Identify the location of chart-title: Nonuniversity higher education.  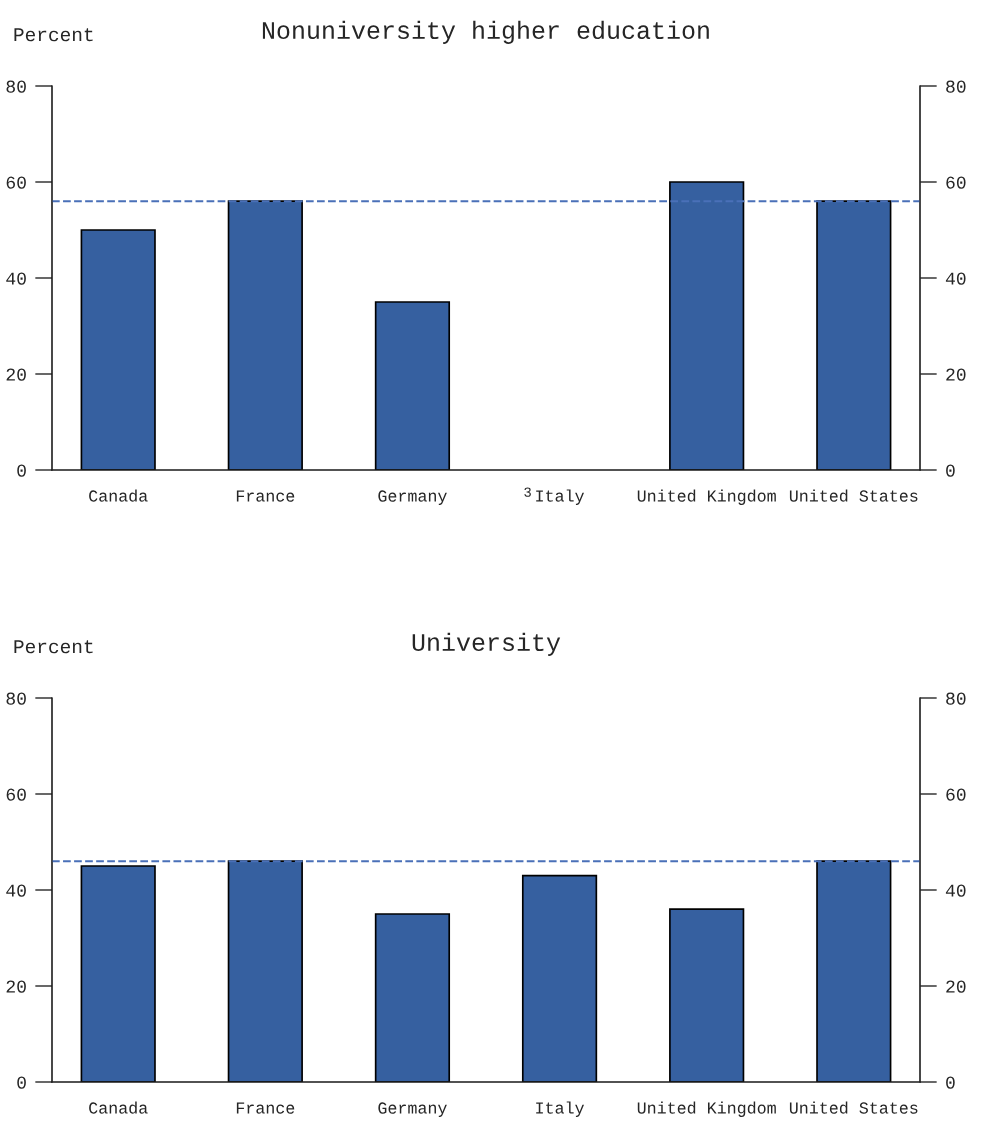
(485, 32).